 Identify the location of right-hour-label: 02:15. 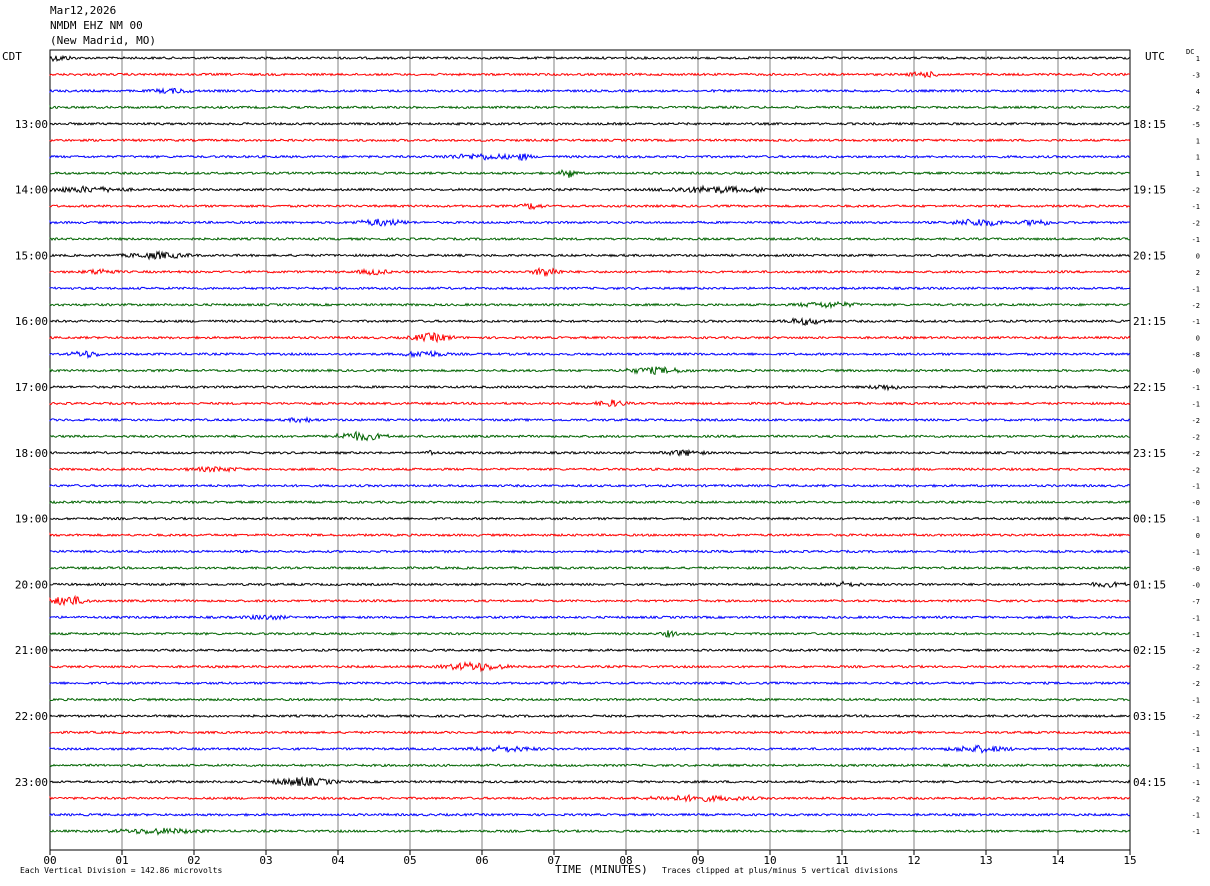
(1149, 650).